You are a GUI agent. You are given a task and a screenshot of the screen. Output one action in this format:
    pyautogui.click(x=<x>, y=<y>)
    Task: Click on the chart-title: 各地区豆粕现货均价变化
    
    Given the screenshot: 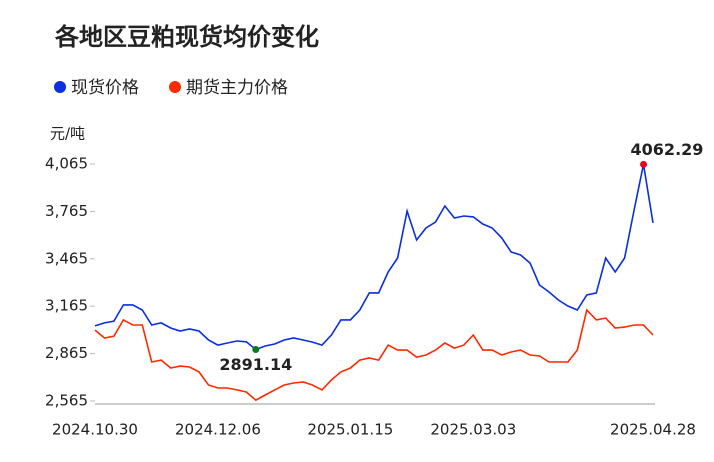 What is the action you would take?
    pyautogui.click(x=186, y=37)
    